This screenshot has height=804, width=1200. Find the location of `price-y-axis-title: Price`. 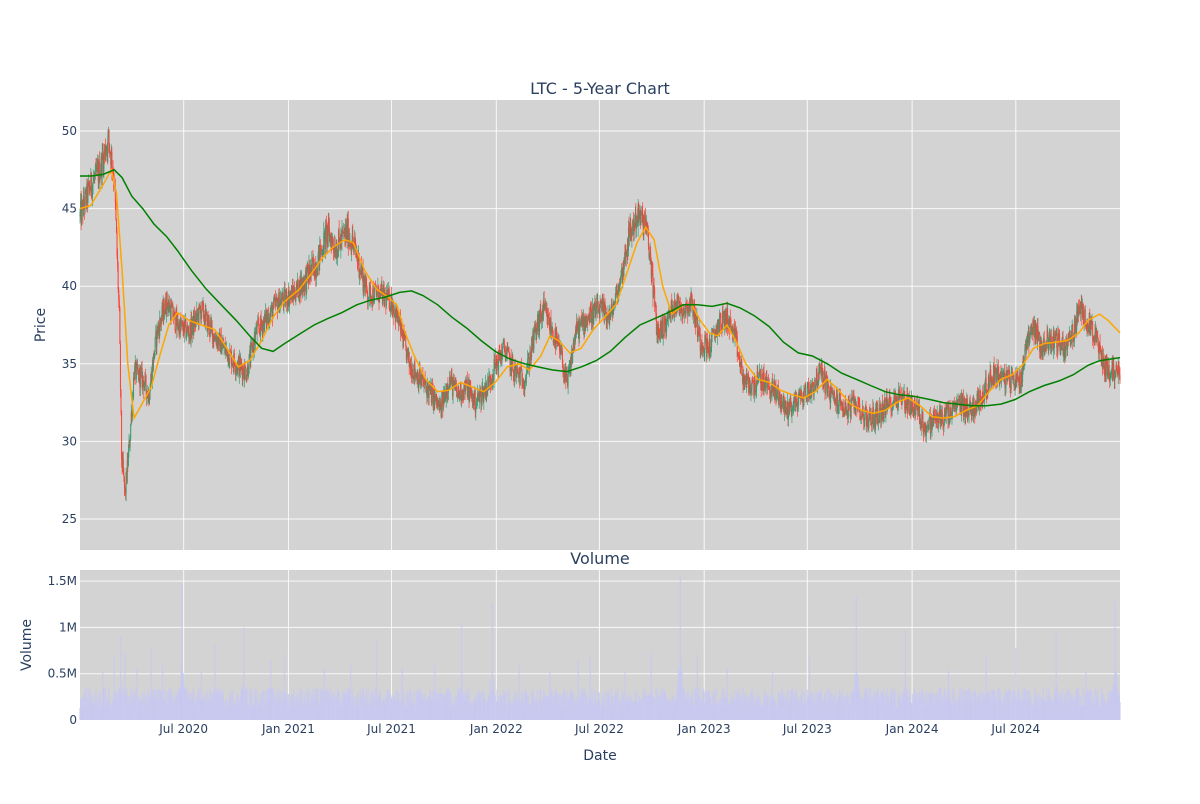

price-y-axis-title: Price is located at coordinates (41, 325).